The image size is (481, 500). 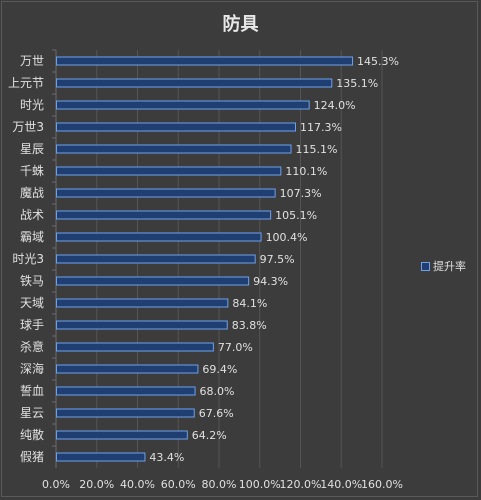 I want to click on data-label: 43.4%, so click(x=166, y=457).